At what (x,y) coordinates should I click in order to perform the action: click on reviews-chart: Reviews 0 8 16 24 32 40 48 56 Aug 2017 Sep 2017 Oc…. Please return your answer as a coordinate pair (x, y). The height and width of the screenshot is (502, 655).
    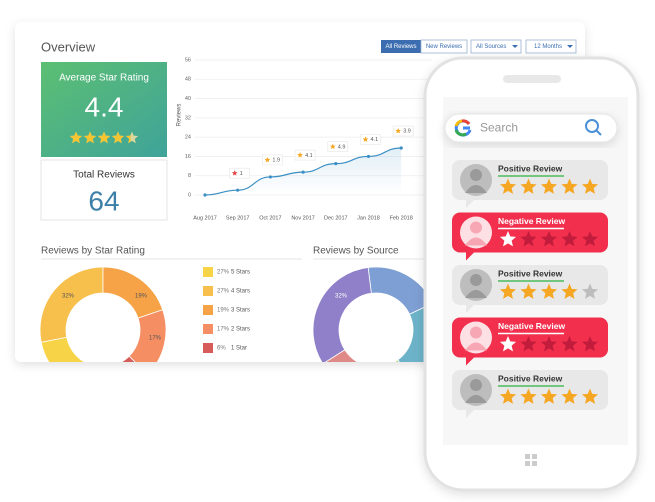
    Looking at the image, I should click on (304, 139).